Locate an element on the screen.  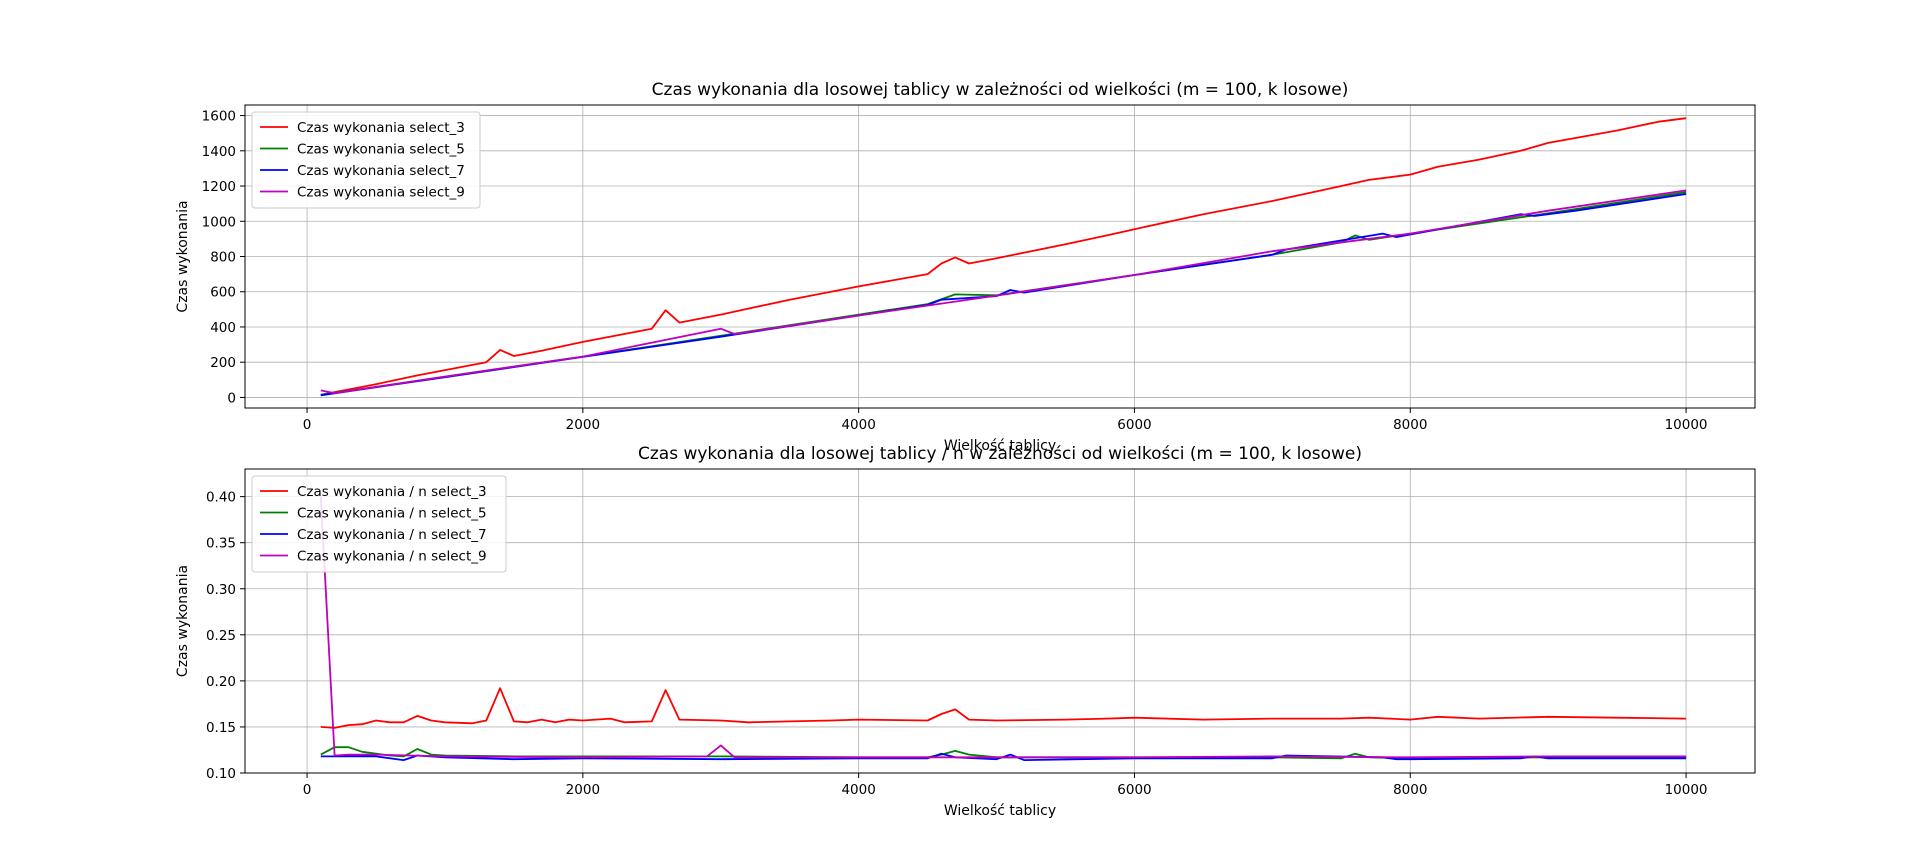
legend-label: Czas wykonania select_5 is located at coordinates (381, 150).